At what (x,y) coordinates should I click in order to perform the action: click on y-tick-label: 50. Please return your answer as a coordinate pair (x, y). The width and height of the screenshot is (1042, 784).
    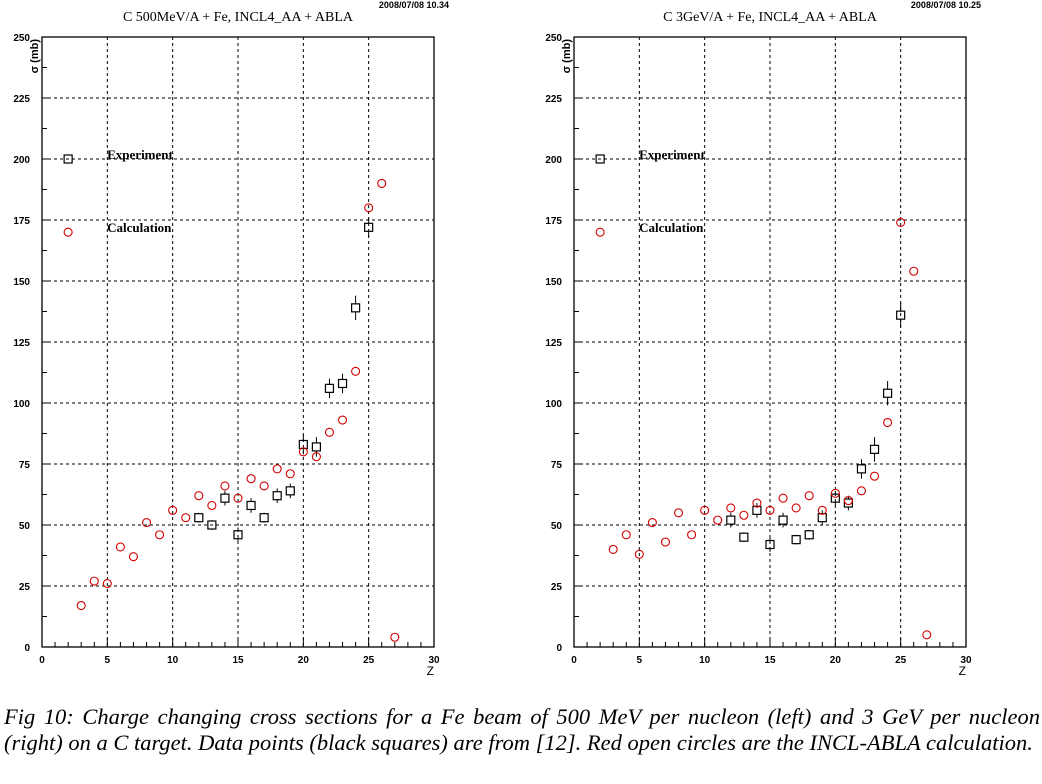
    Looking at the image, I should click on (557, 526).